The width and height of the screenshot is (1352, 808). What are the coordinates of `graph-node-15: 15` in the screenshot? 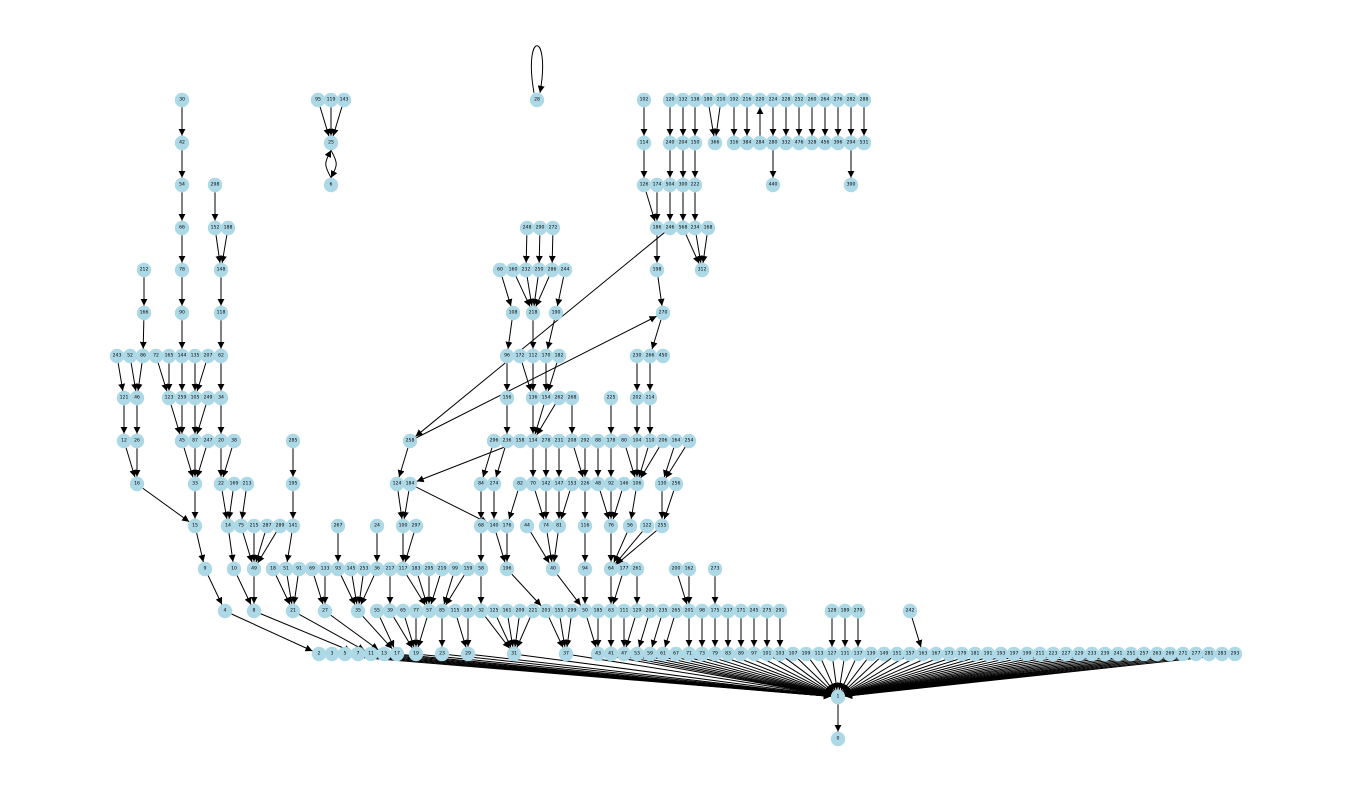 It's located at (195, 526).